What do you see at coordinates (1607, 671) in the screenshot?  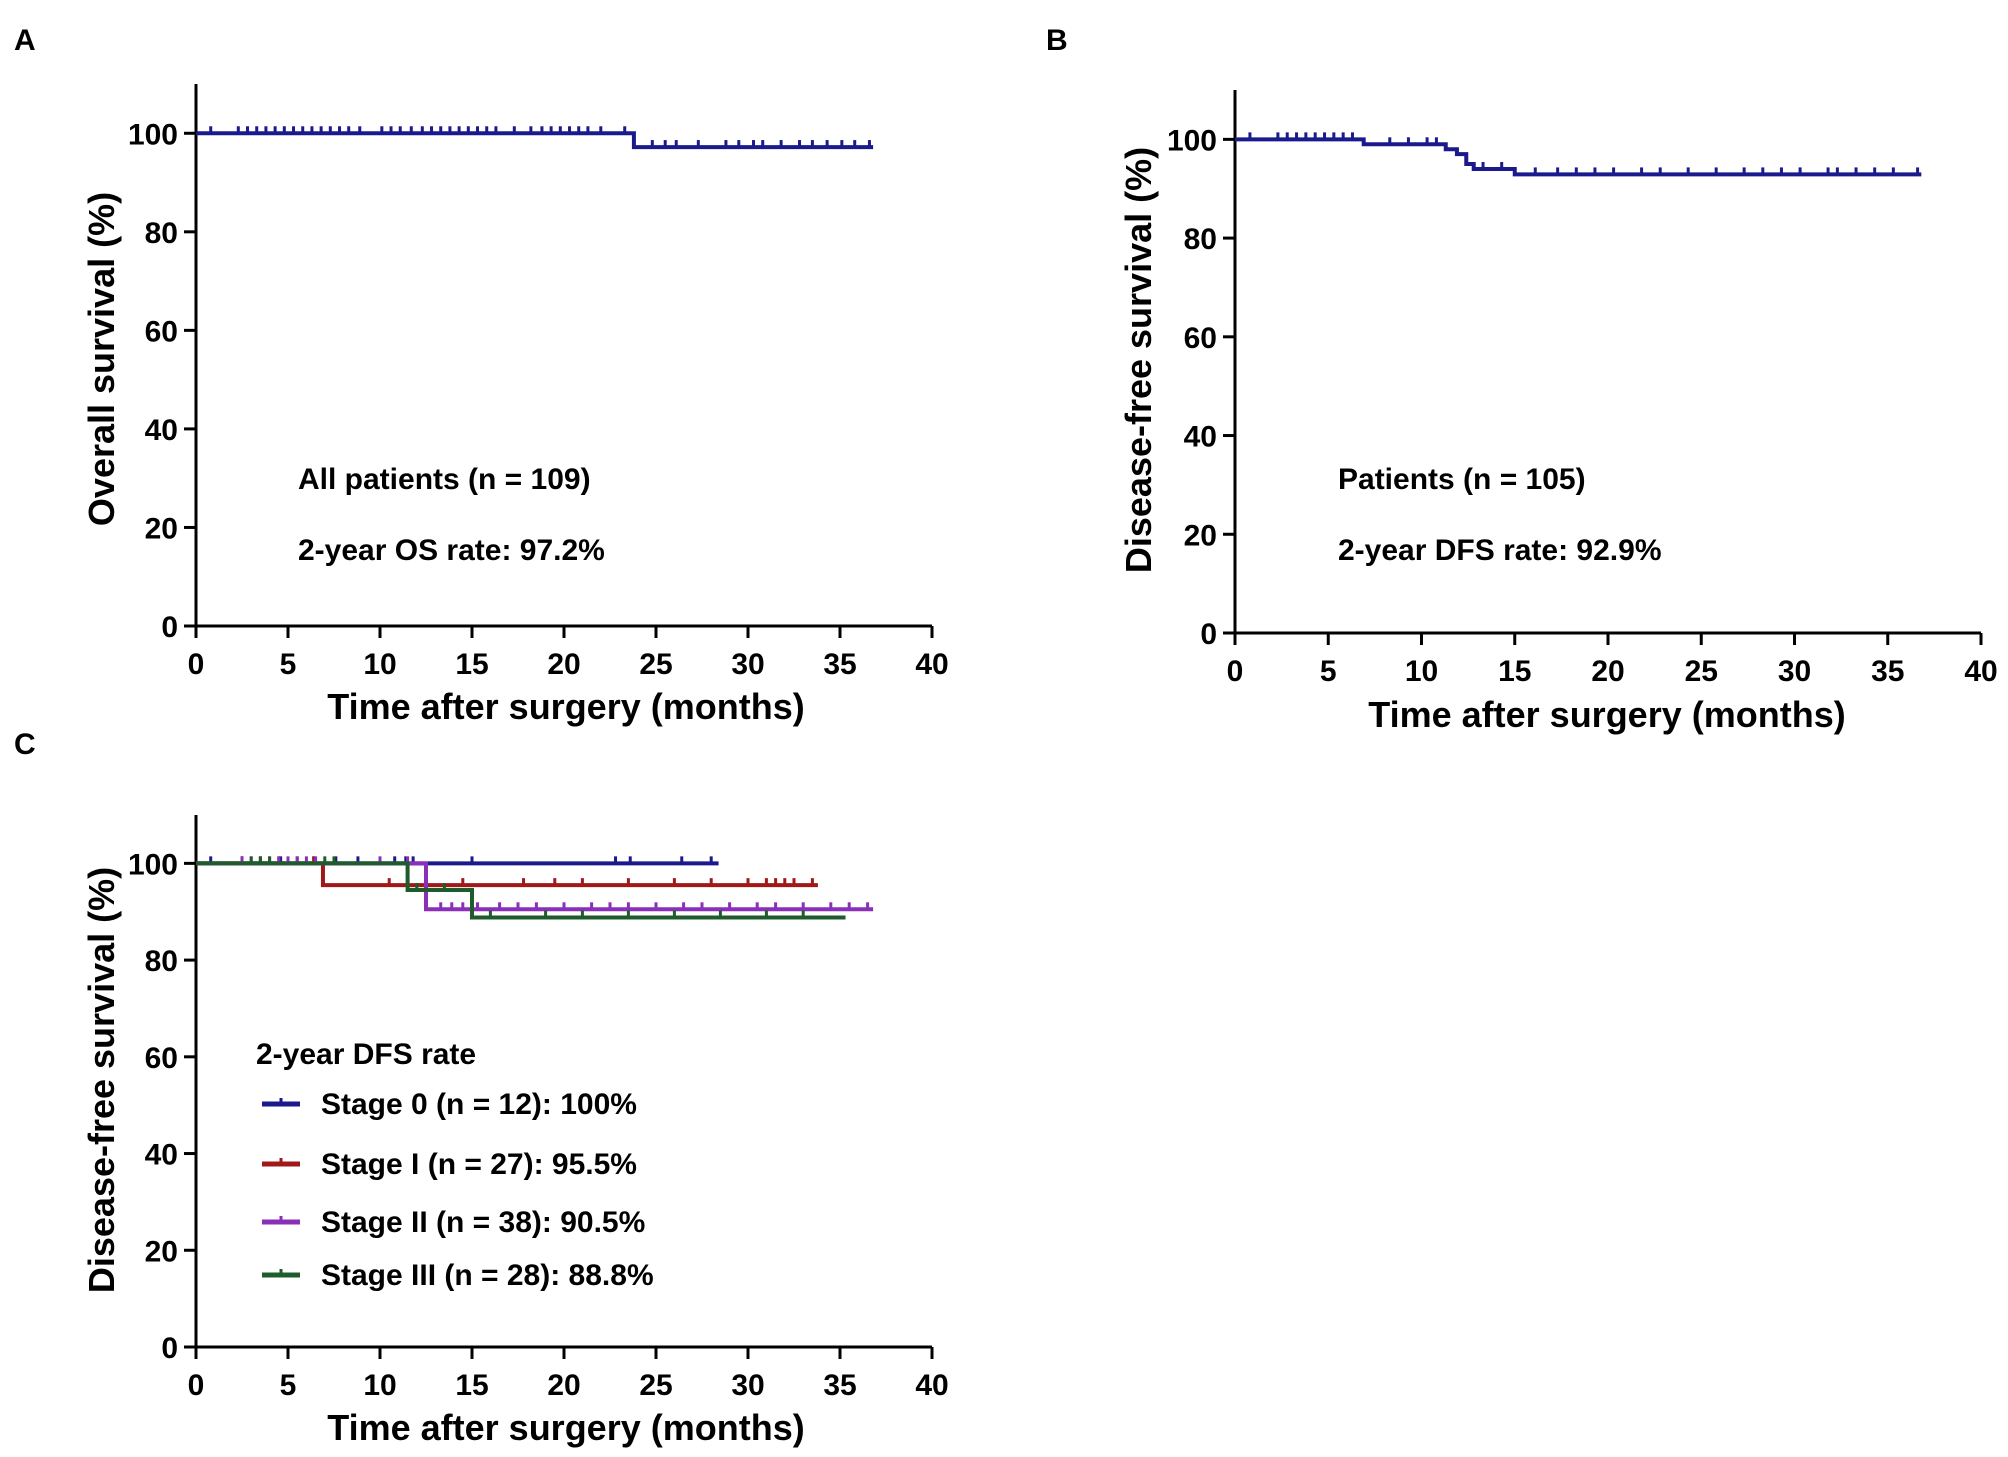 I see `panel-b-x-tick-label: 20` at bounding box center [1607, 671].